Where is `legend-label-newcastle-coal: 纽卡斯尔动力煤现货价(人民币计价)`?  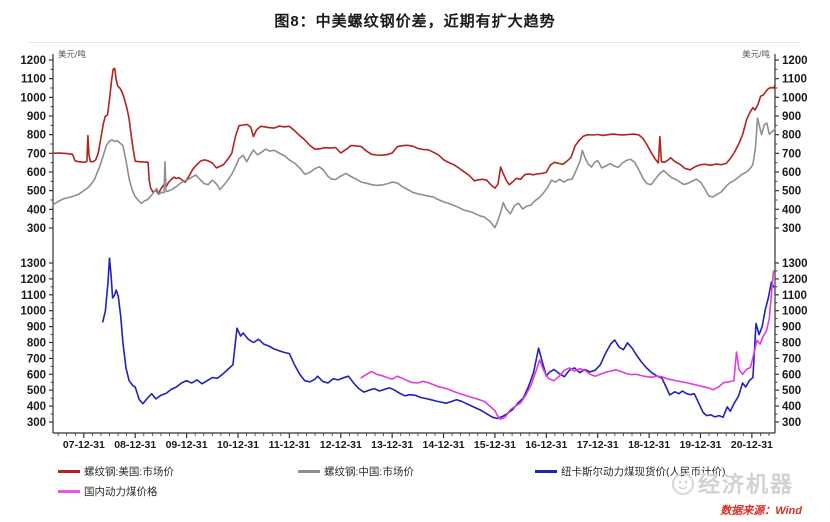 legend-label-newcastle-coal: 纽卡斯尔动力煤现货价(人民币计价) is located at coordinates (643, 471).